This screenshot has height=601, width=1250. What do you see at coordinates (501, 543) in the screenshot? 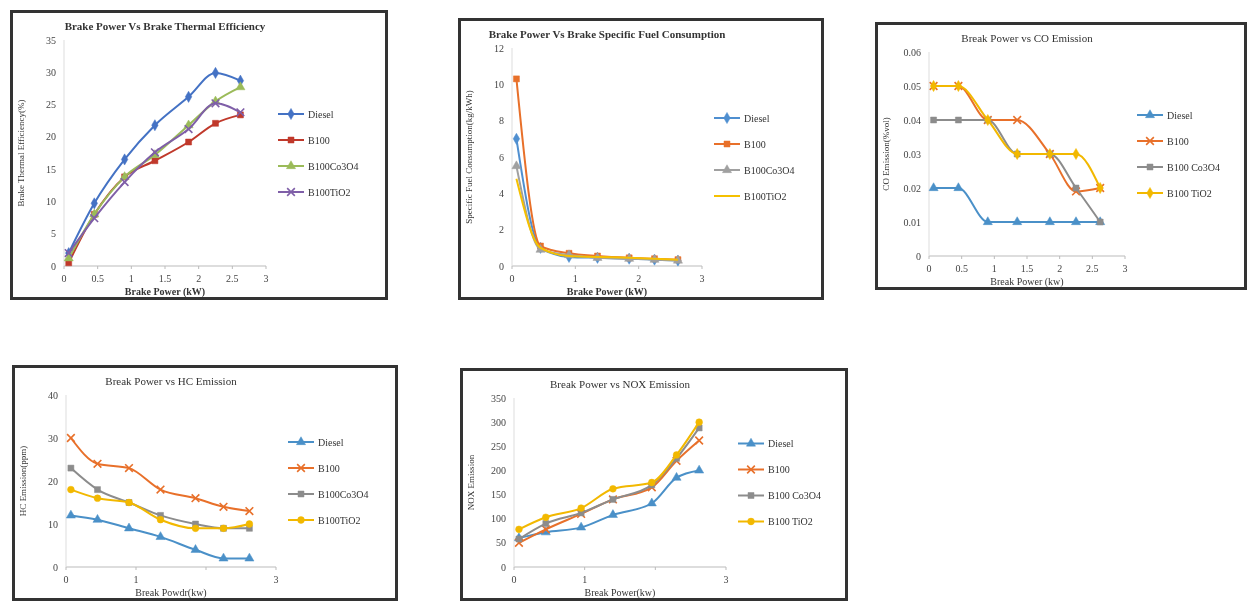
I see `y-tick-label: 50` at bounding box center [501, 543].